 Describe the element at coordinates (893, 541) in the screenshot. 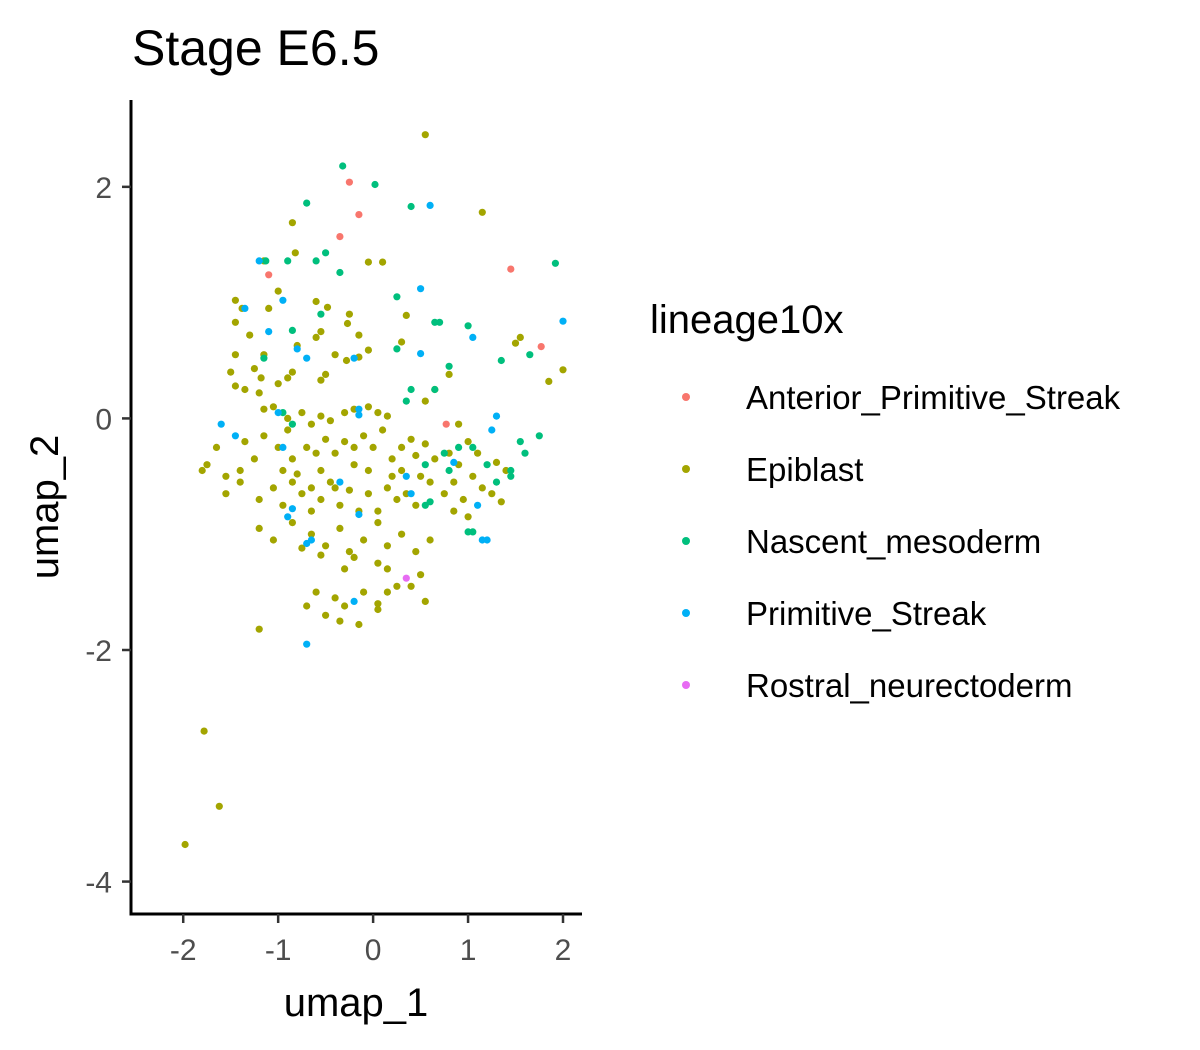

I see `legend-label: Nascent_mesoderm` at that location.